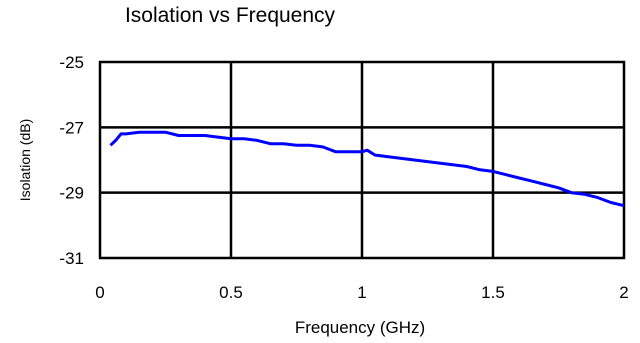 The height and width of the screenshot is (343, 640). I want to click on y-tick-label: -29, so click(71, 193).